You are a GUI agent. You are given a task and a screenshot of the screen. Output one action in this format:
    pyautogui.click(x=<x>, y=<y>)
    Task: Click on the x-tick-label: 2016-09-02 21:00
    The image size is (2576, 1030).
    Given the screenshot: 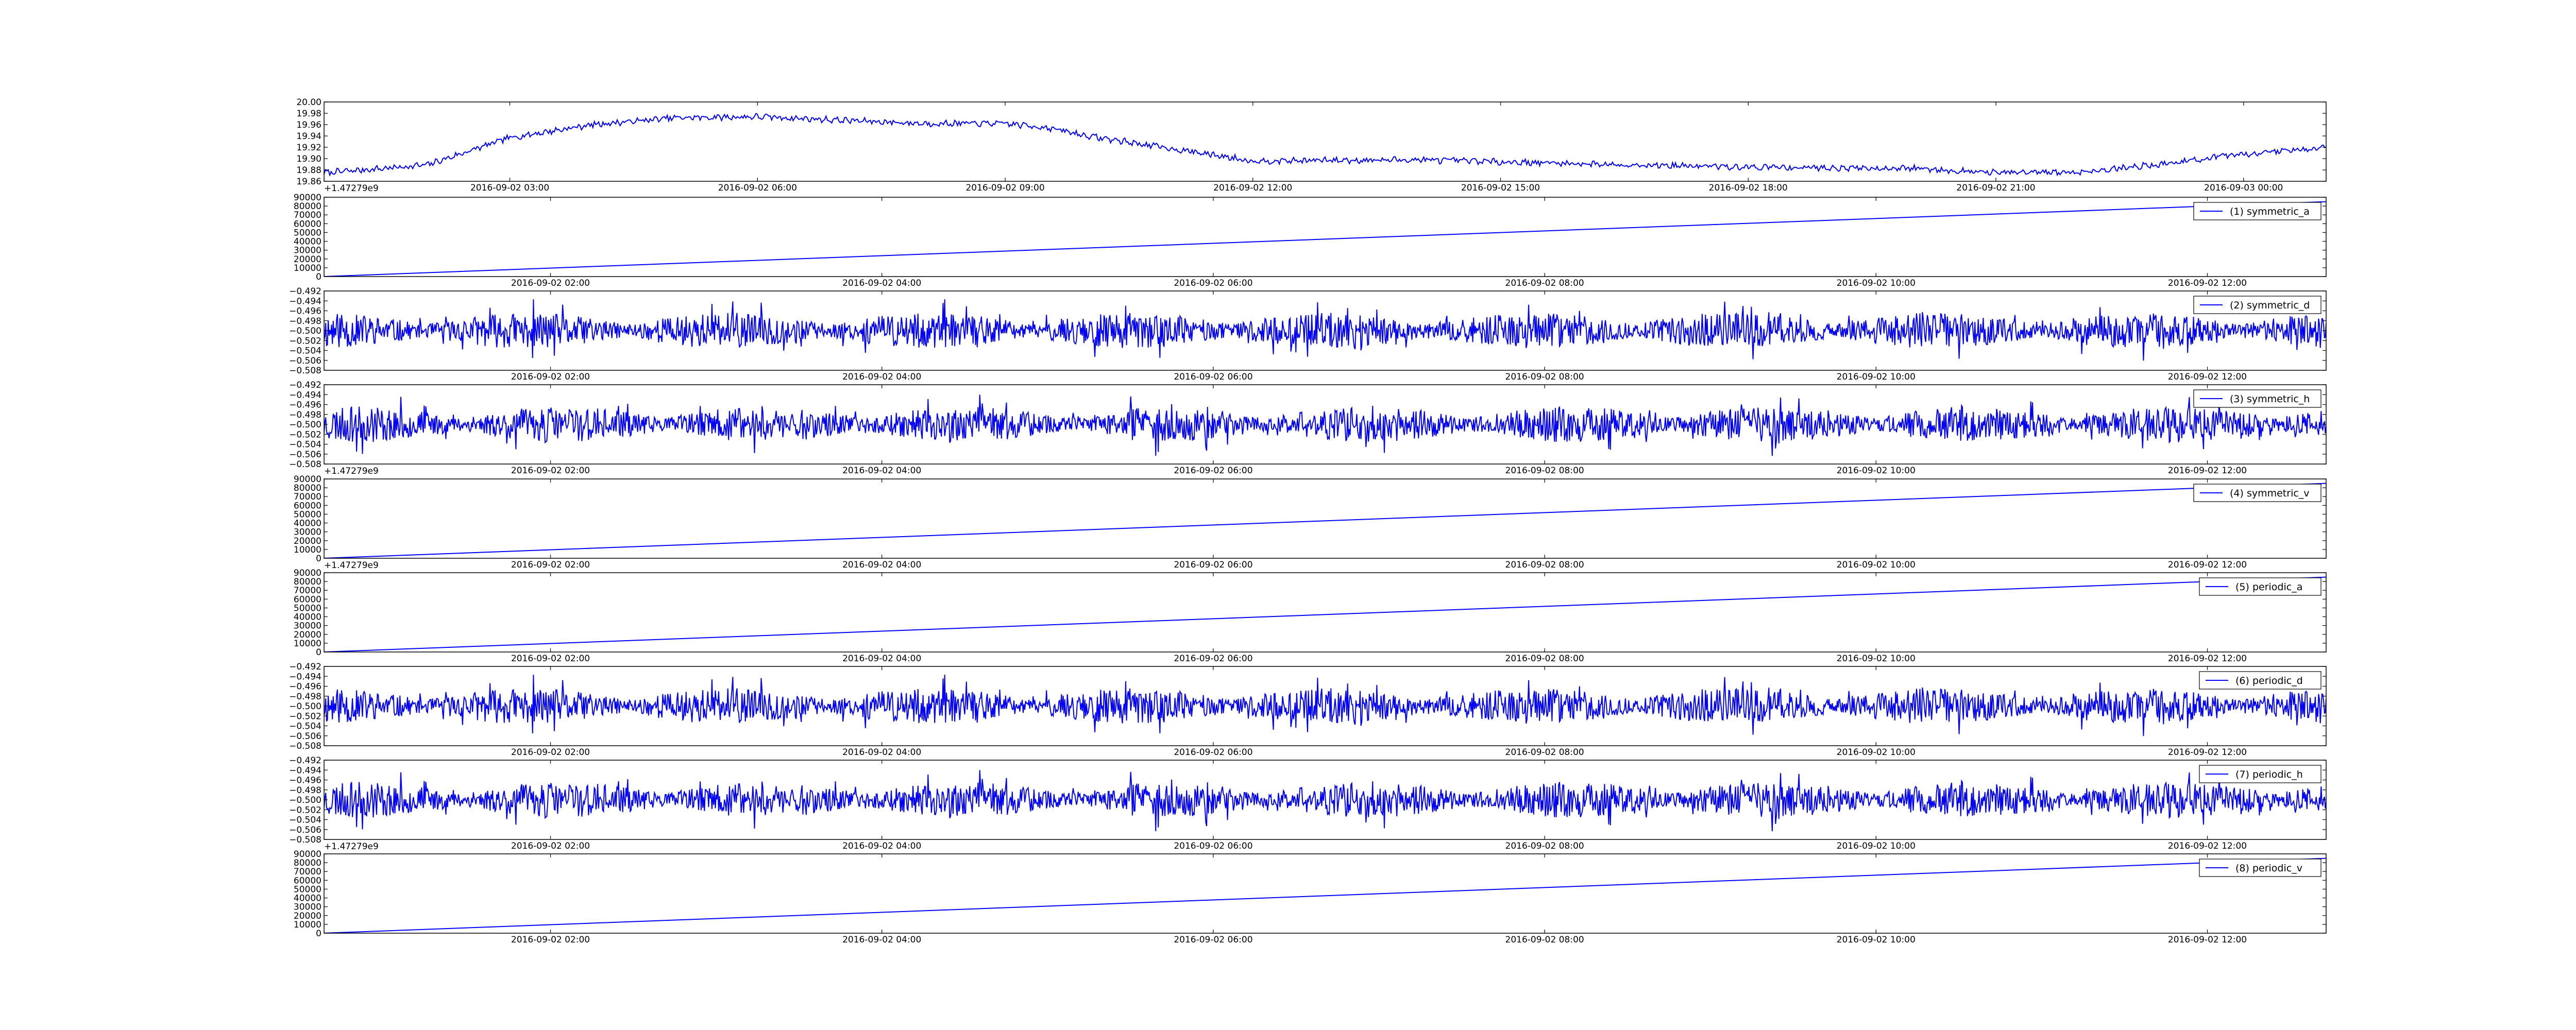 What is the action you would take?
    pyautogui.click(x=1995, y=188)
    